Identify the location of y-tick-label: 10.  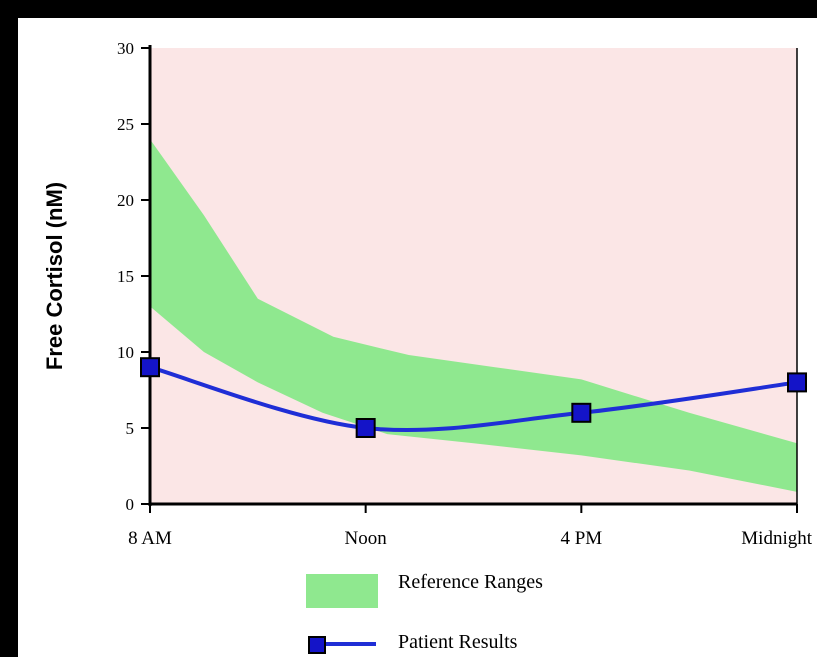
(125, 352).